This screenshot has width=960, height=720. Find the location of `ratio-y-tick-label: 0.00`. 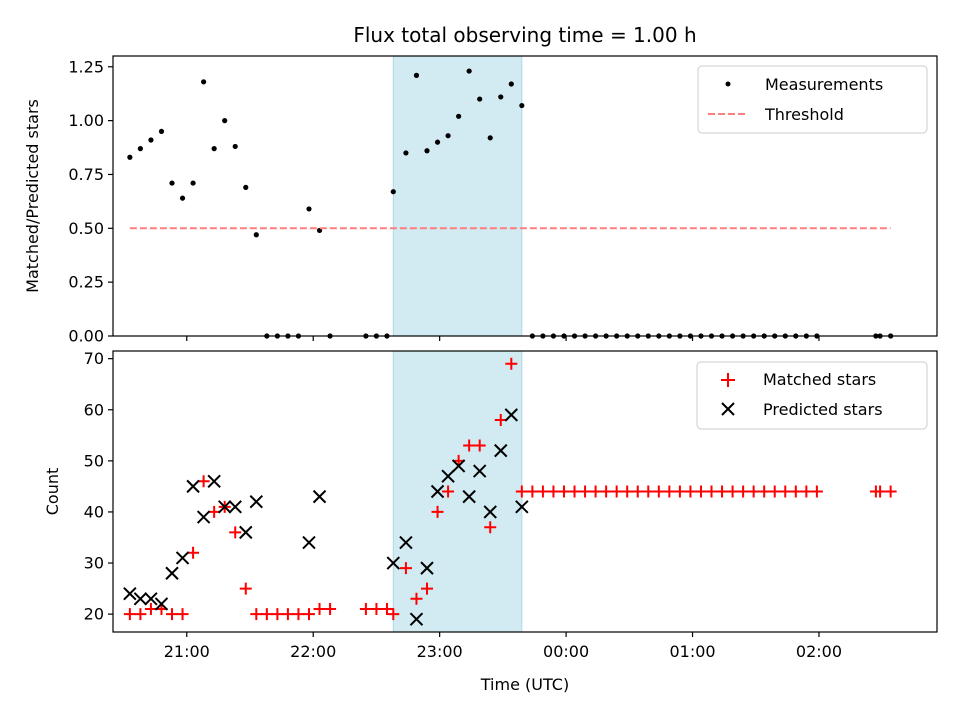

ratio-y-tick-label: 0.00 is located at coordinates (86, 336).